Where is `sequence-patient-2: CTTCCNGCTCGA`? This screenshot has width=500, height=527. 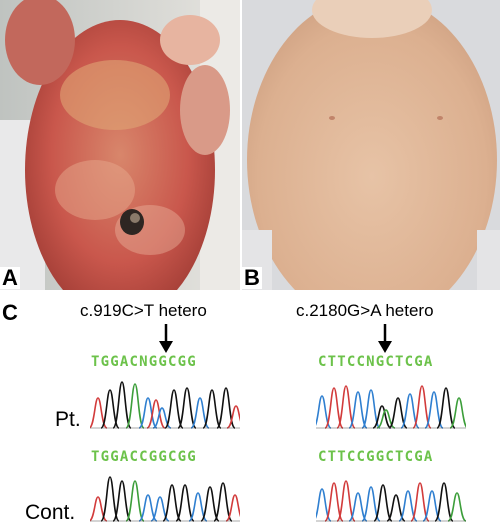
sequence-patient-2: CTTCCNGCTCGA is located at coordinates (376, 362).